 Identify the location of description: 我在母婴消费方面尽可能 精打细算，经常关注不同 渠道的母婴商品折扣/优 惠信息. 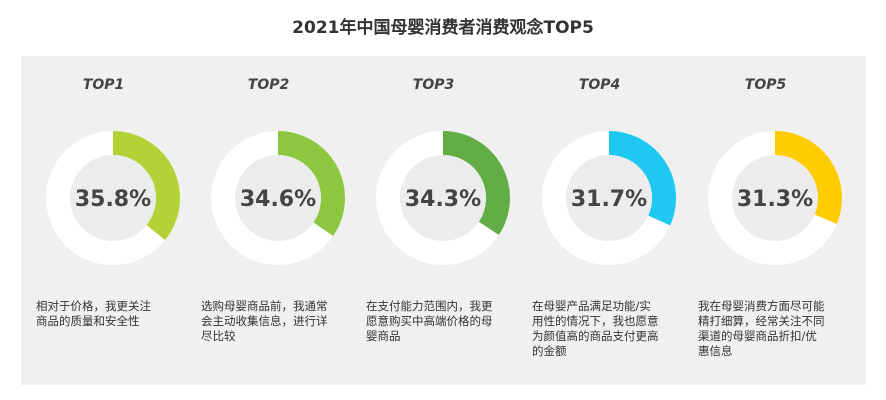
(773, 329).